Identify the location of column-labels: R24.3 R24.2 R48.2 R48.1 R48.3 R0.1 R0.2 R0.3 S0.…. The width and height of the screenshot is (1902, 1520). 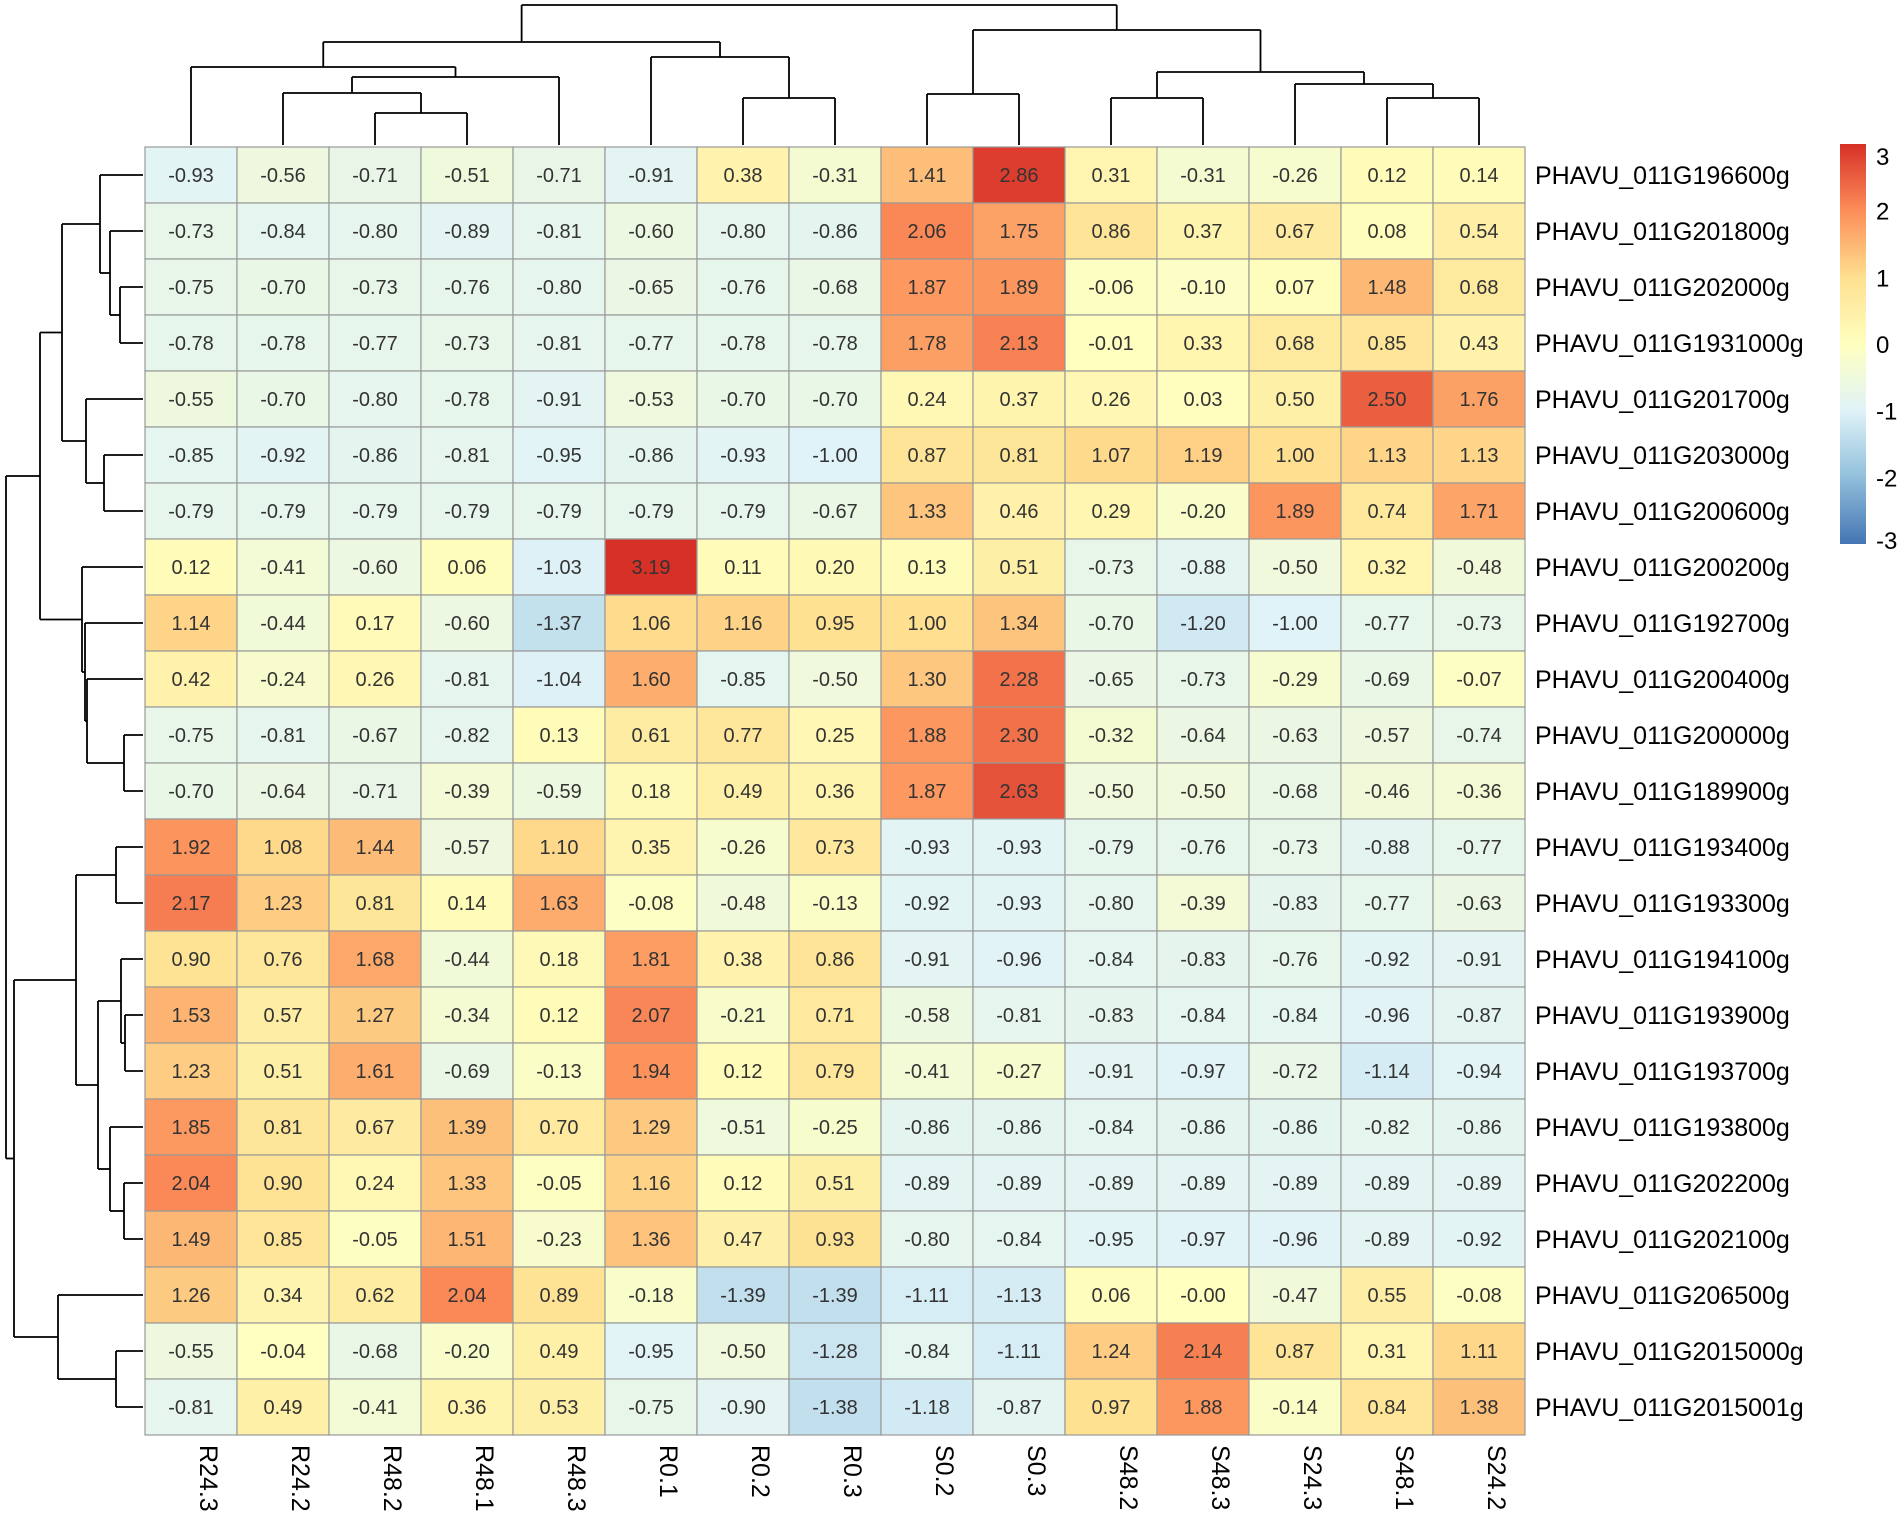
(852, 1478).